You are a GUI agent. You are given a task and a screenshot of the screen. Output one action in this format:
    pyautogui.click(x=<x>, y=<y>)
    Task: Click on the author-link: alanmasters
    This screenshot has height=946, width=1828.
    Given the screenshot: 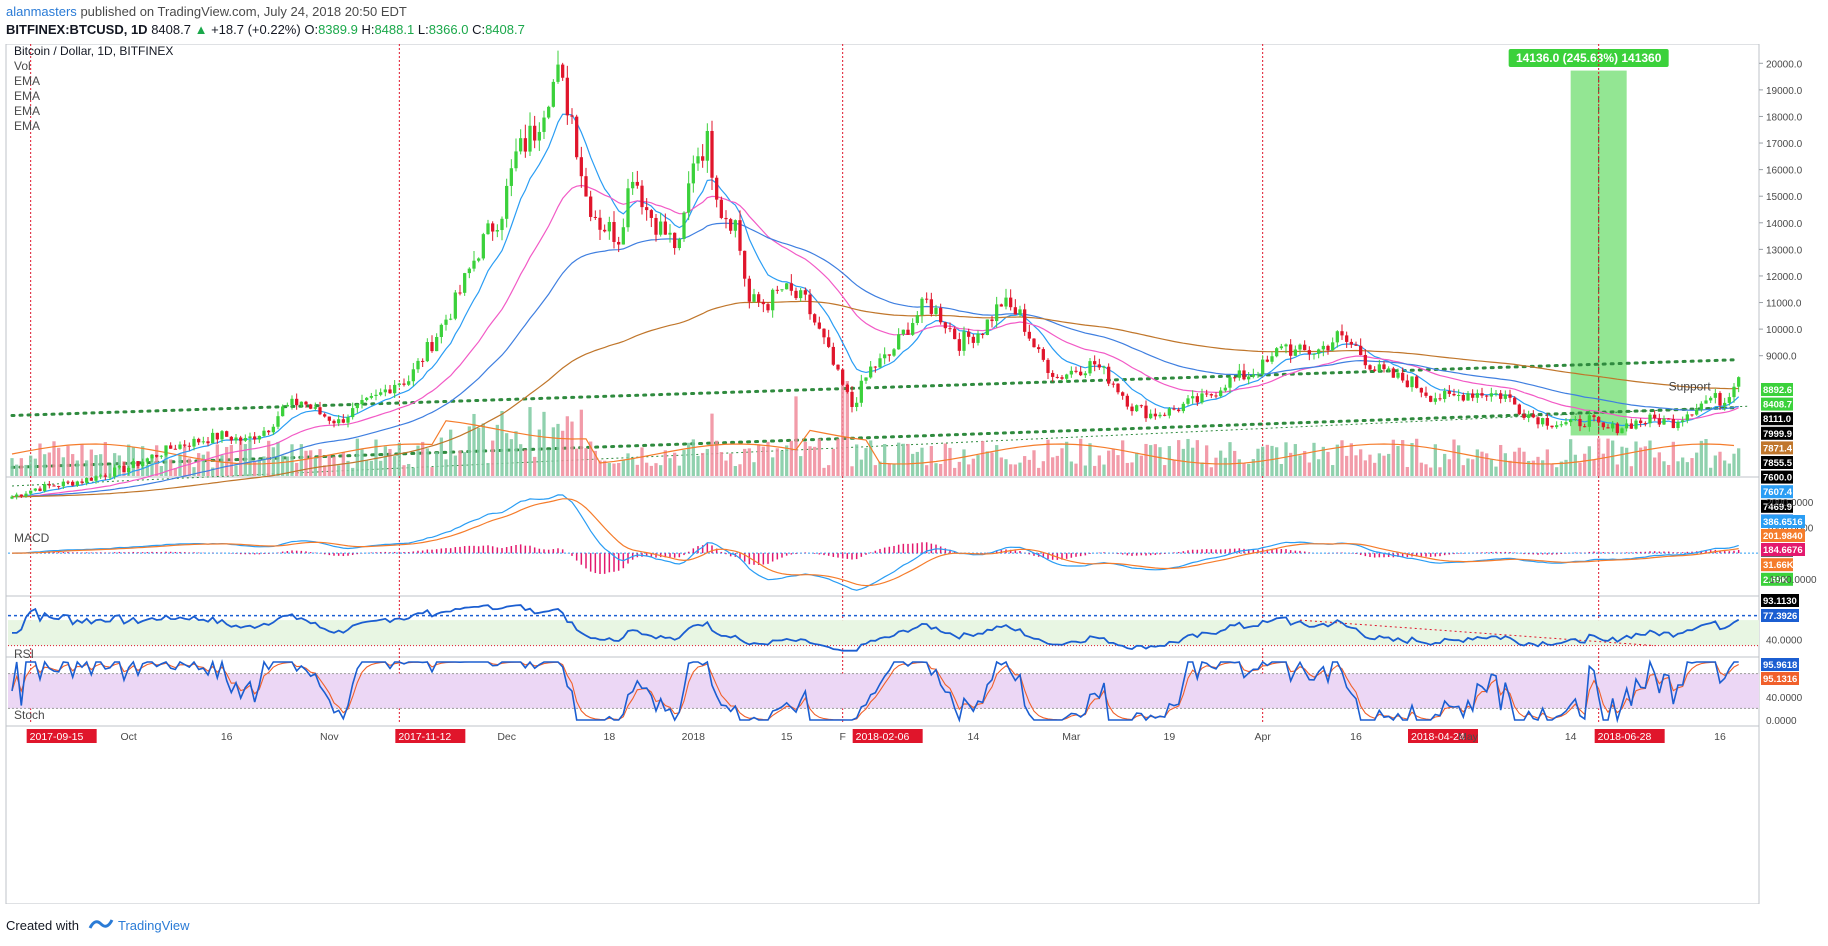 What is the action you would take?
    pyautogui.click(x=41, y=11)
    